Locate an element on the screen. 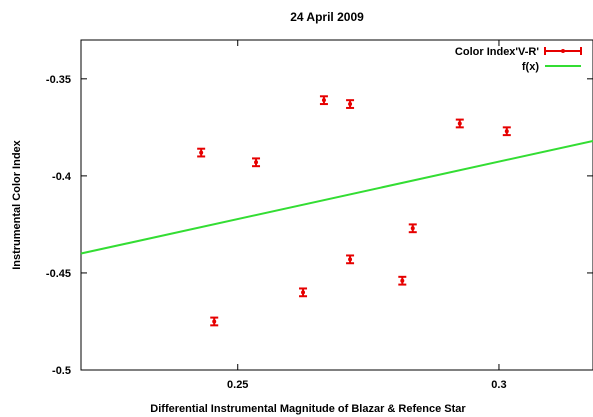 The height and width of the screenshot is (417, 593). legend-swatch-color-index is located at coordinates (563, 51).